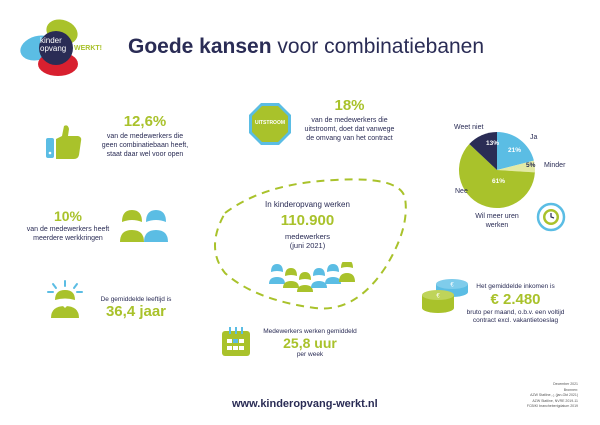 Image resolution: width=600 pixels, height=425 pixels. What do you see at coordinates (515, 286) in the screenshot?
I see `stat-intro: Het gemiddelde inkomen is` at bounding box center [515, 286].